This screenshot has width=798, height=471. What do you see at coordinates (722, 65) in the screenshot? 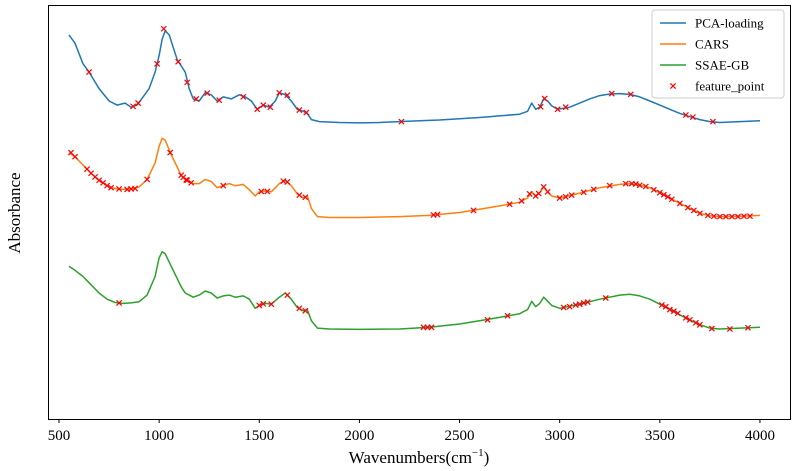
I see `legend-label: SSAE-GB` at bounding box center [722, 65].